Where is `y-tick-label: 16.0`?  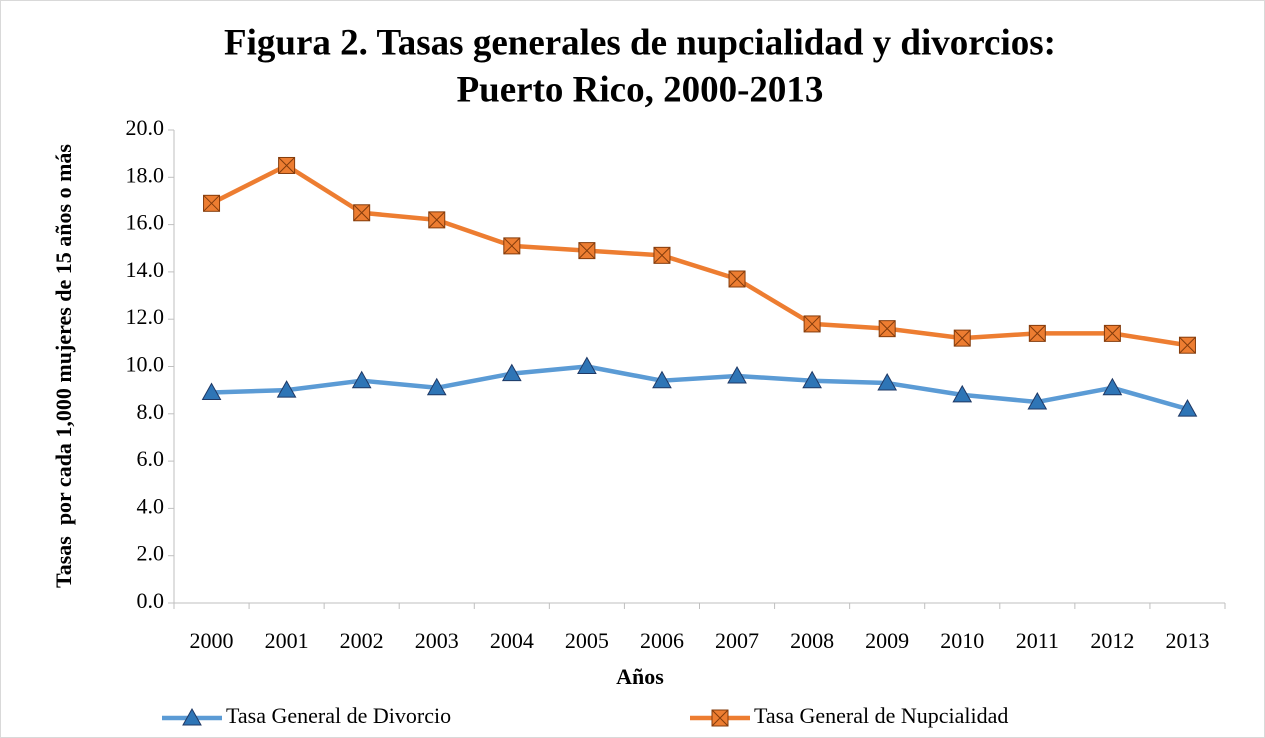
y-tick-label: 16.0 is located at coordinates (145, 222).